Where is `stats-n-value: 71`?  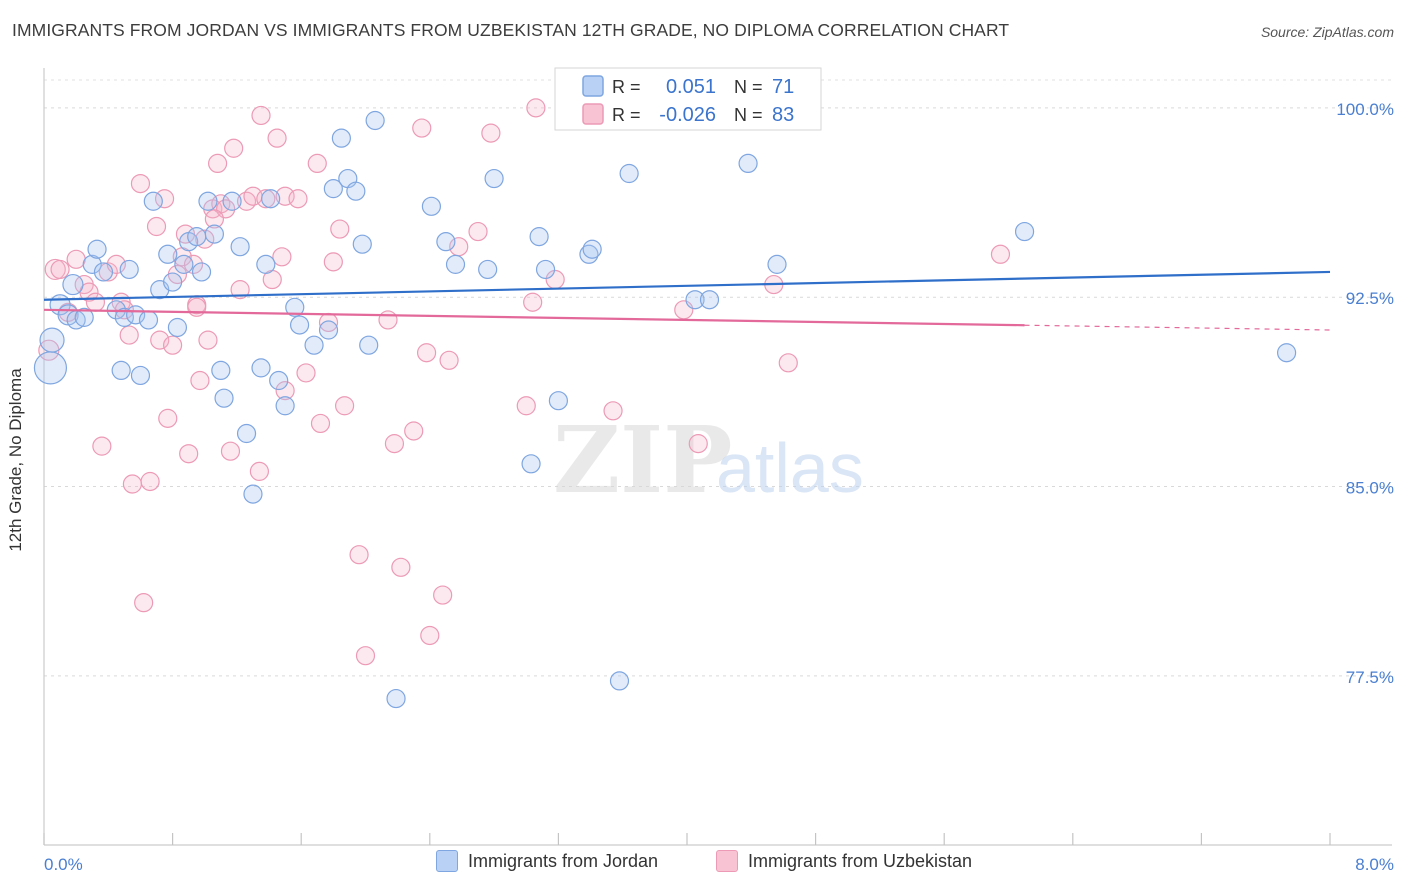
stats-n-value: 71 is located at coordinates (783, 87).